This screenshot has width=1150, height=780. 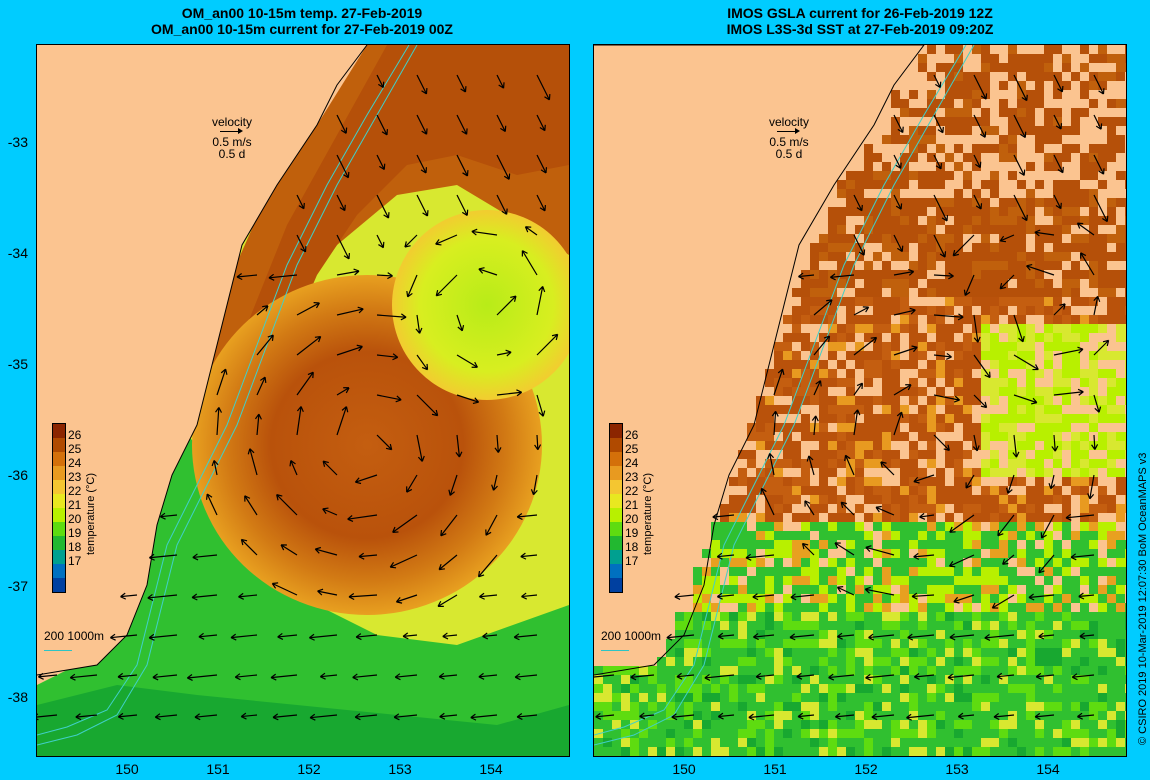 I want to click on right-title-line1: IMOS GSLA current for 26-Feb-2019 12Z, so click(x=860, y=13).